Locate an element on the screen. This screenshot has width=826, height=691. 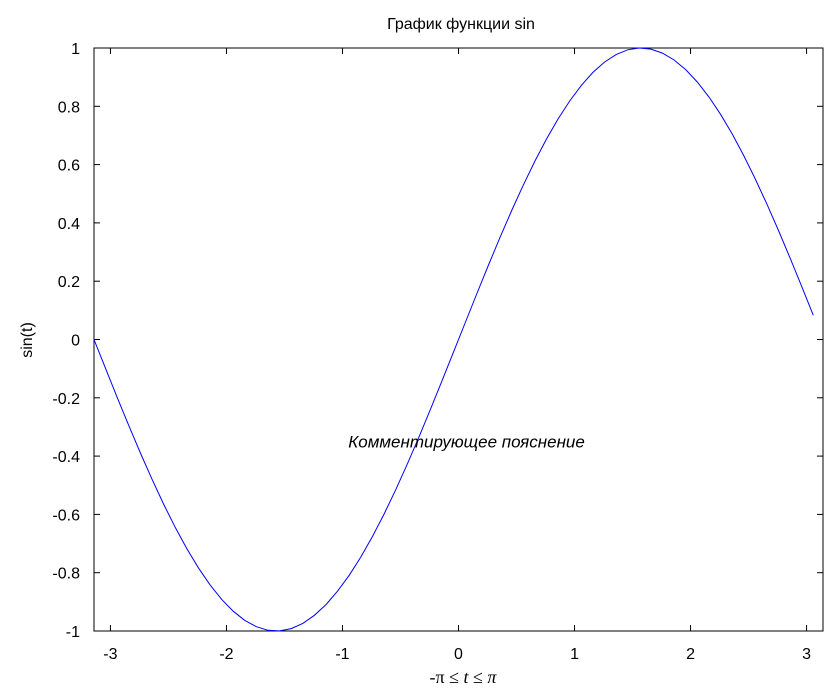
x-tick-label: 3 is located at coordinates (806, 654).